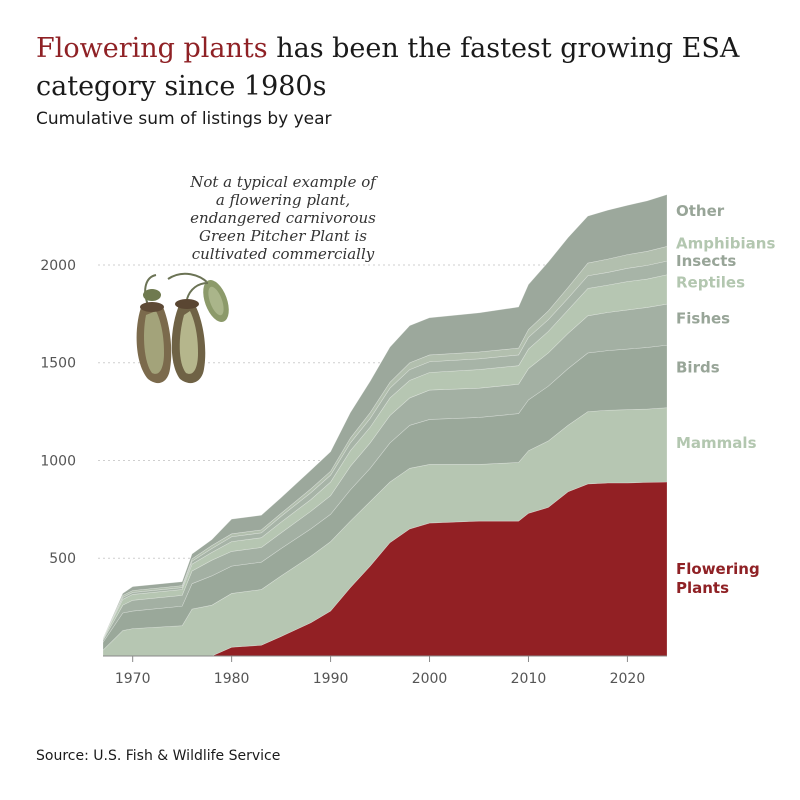 Image resolution: width=800 pixels, height=800 pixels. I want to click on annotation-line: endangered carnivorous, so click(283, 218).